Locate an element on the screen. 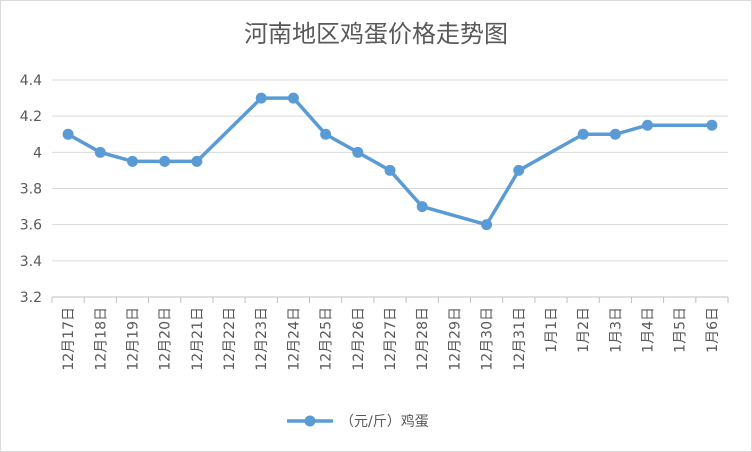  x-tick-label: 12月21日 is located at coordinates (198, 339).